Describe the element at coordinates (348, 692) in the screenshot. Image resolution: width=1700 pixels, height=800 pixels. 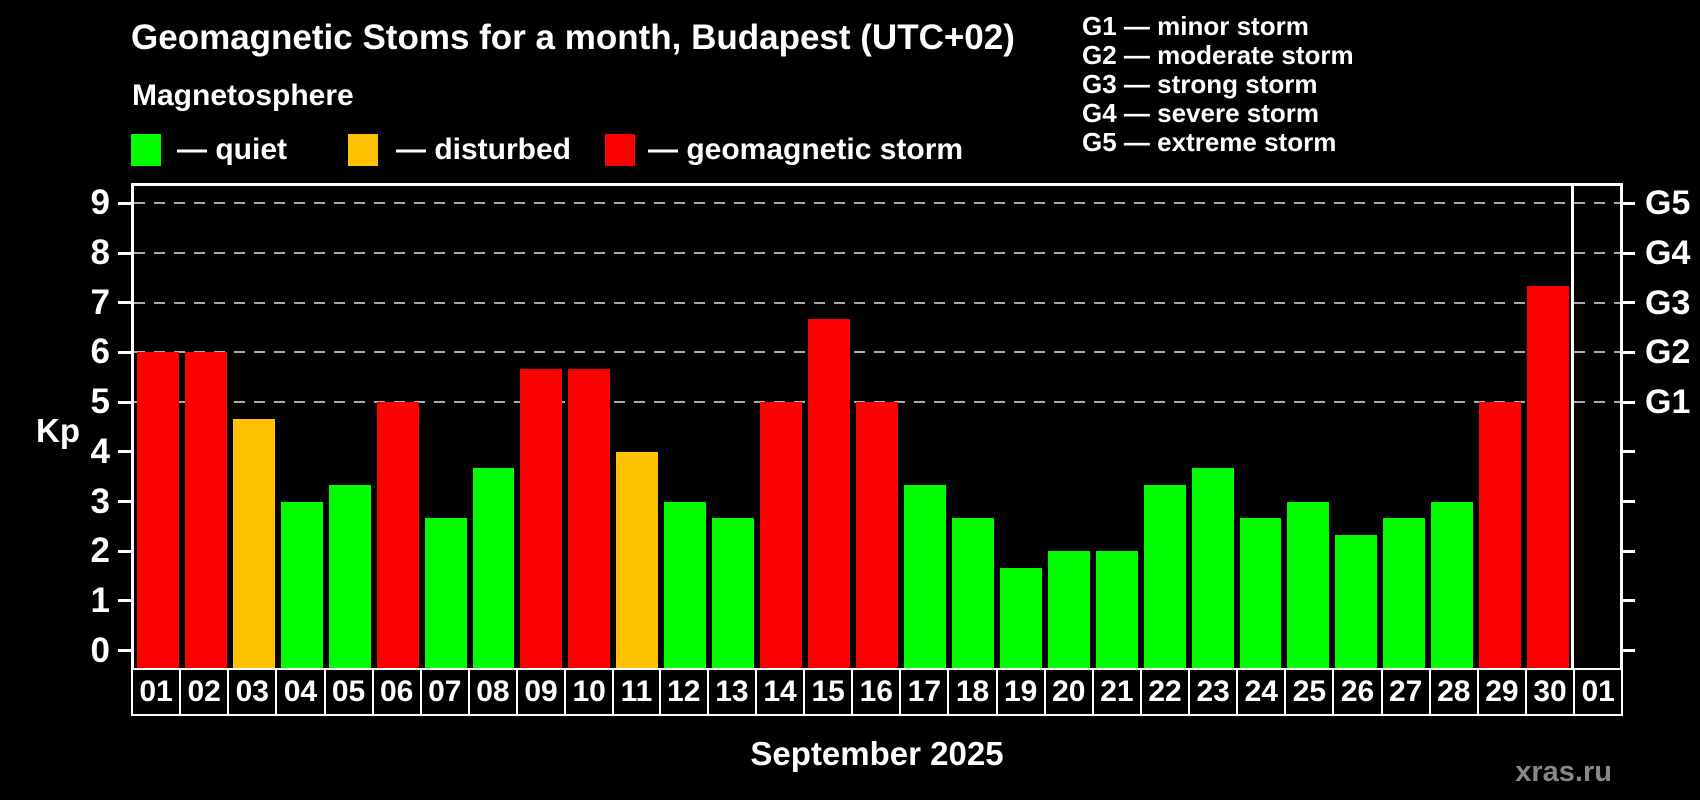
I see `day-cell-05: 05` at that location.